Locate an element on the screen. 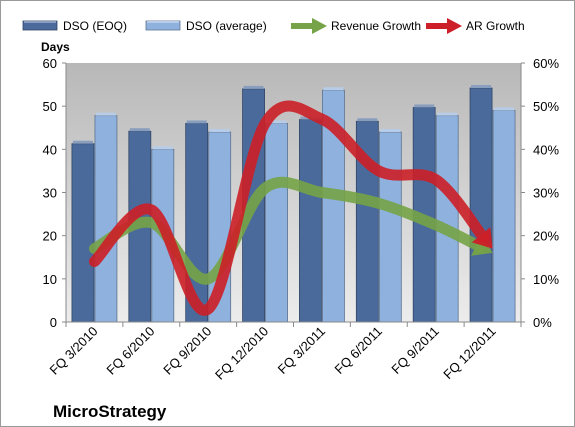 This screenshot has height=427, width=575. x-tick-label: FQ 12/2010 is located at coordinates (241, 353).